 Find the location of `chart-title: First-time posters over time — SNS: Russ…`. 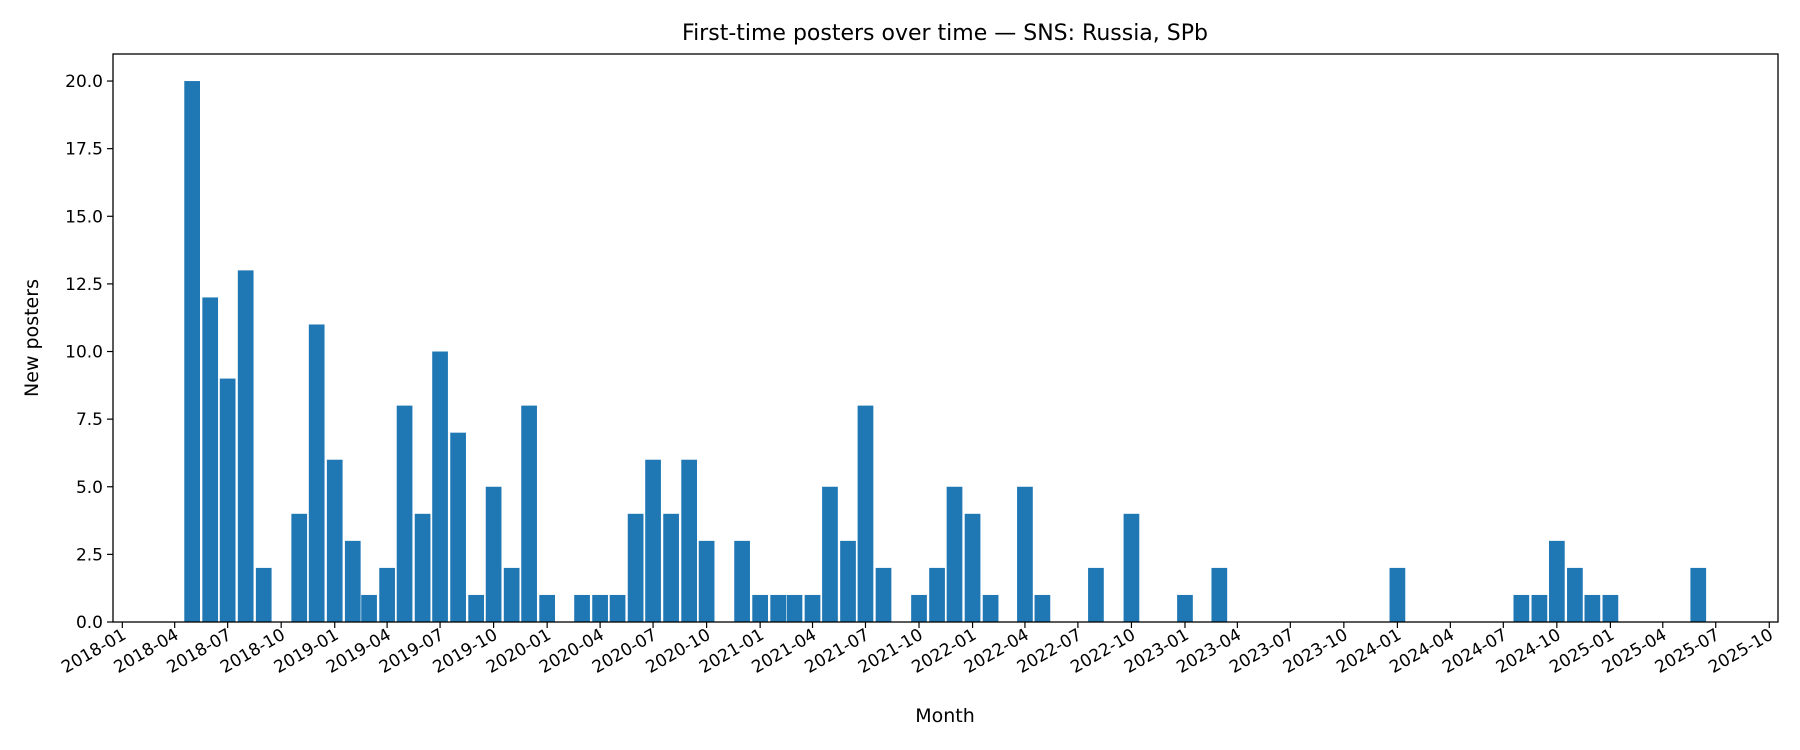

chart-title: First-time posters over time — SNS: Russ… is located at coordinates (945, 33).